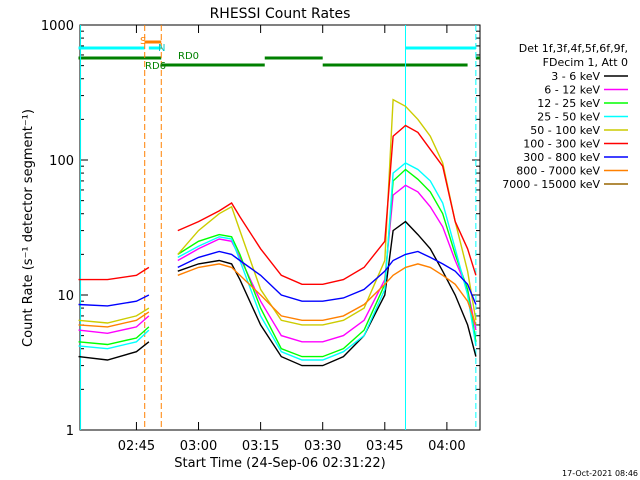 The image size is (640, 480). What do you see at coordinates (188, 56) in the screenshot?
I see `flag-rd0-label: RD0` at bounding box center [188, 56].